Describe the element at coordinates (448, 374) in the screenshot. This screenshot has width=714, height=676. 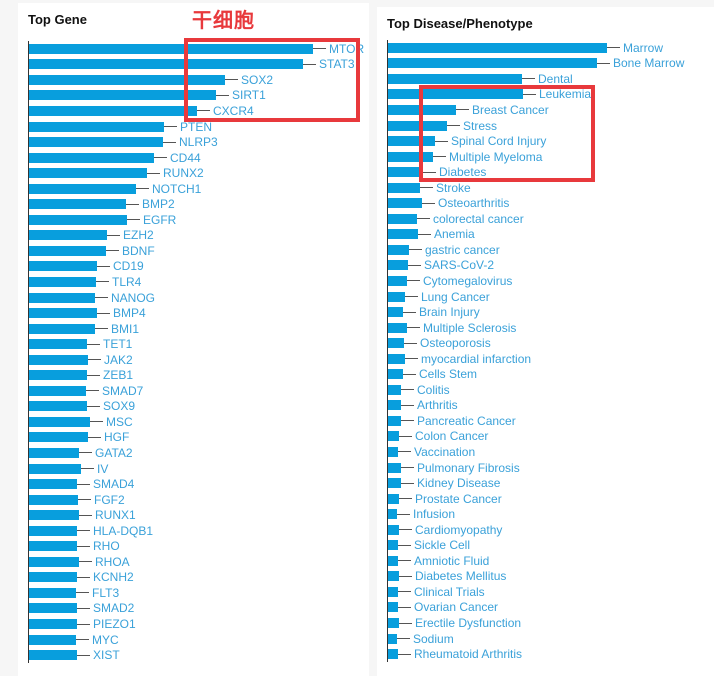
I see `top-disease-bar-label: Cells Stem` at that location.